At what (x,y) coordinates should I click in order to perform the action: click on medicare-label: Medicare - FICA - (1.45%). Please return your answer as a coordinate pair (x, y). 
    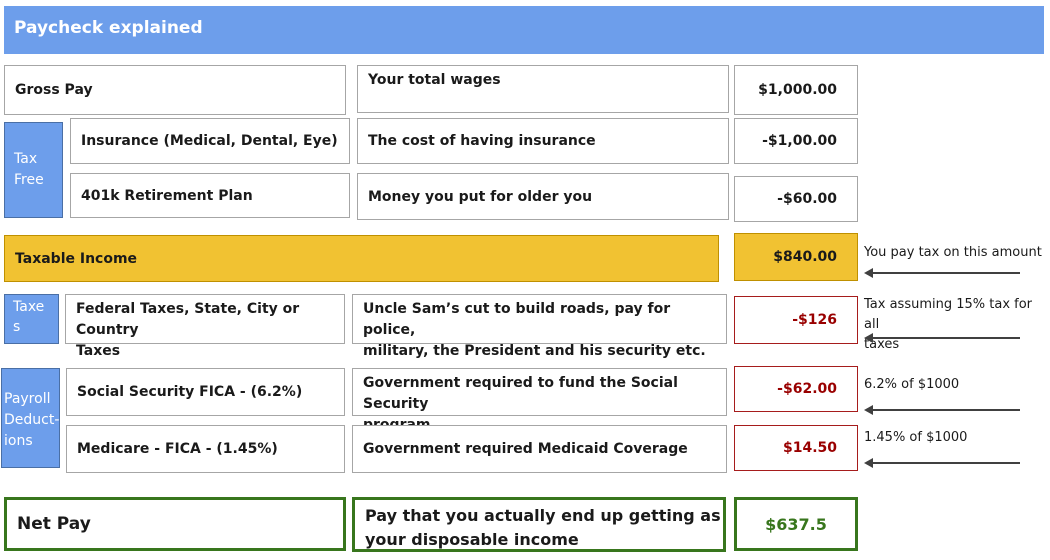
    Looking at the image, I should click on (205, 449).